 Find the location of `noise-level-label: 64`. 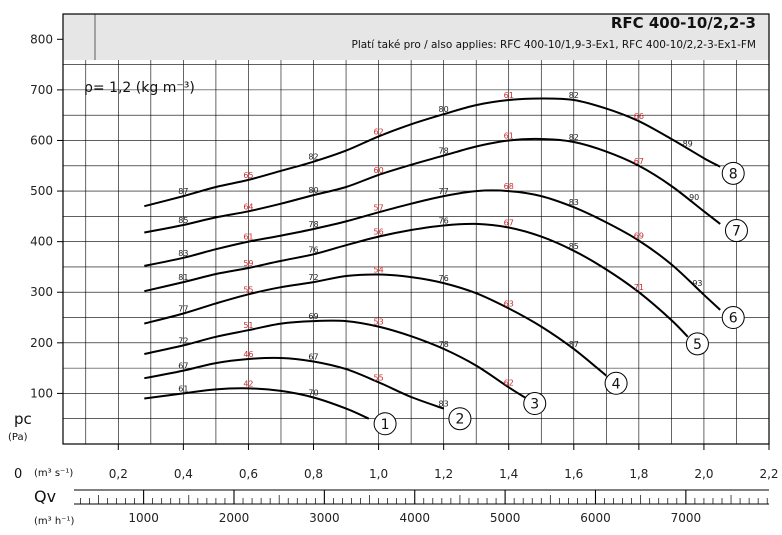

noise-level-label: 64 is located at coordinates (248, 206).